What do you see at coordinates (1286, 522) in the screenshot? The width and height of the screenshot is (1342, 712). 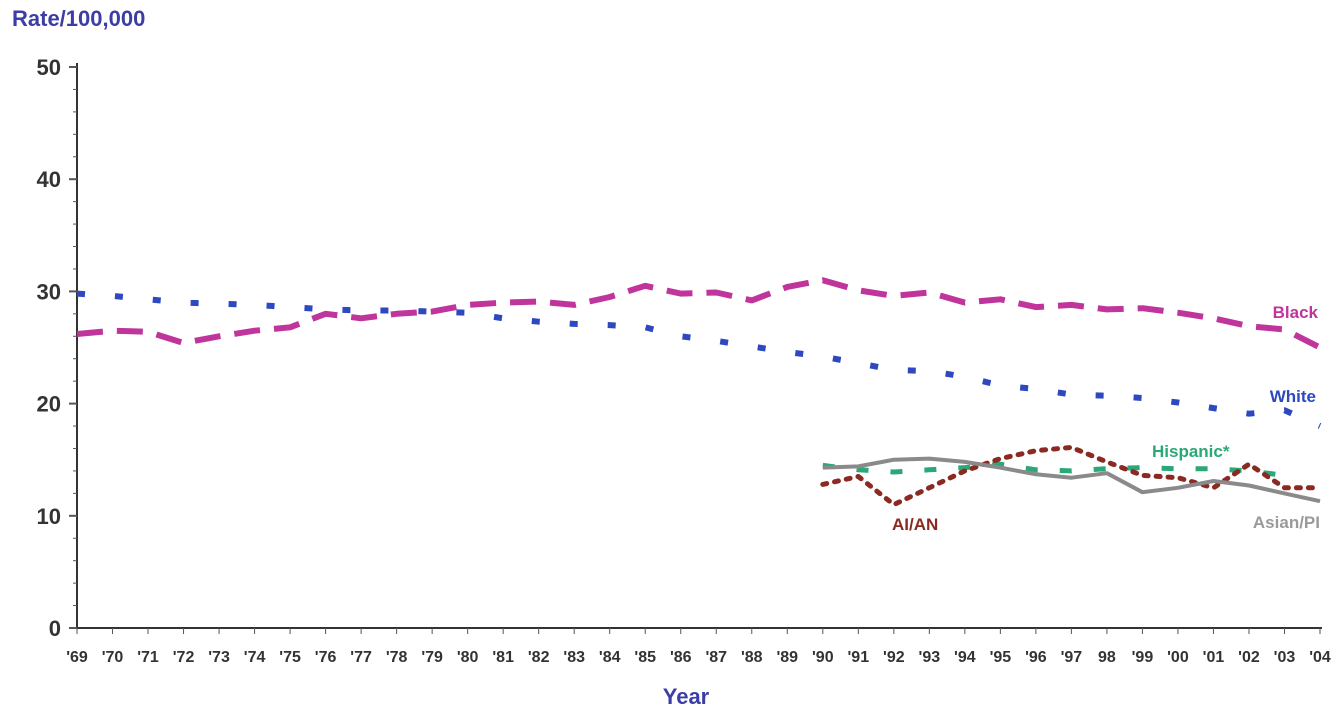 I see `series-label-asian-pi: Asian/PI` at bounding box center [1286, 522].